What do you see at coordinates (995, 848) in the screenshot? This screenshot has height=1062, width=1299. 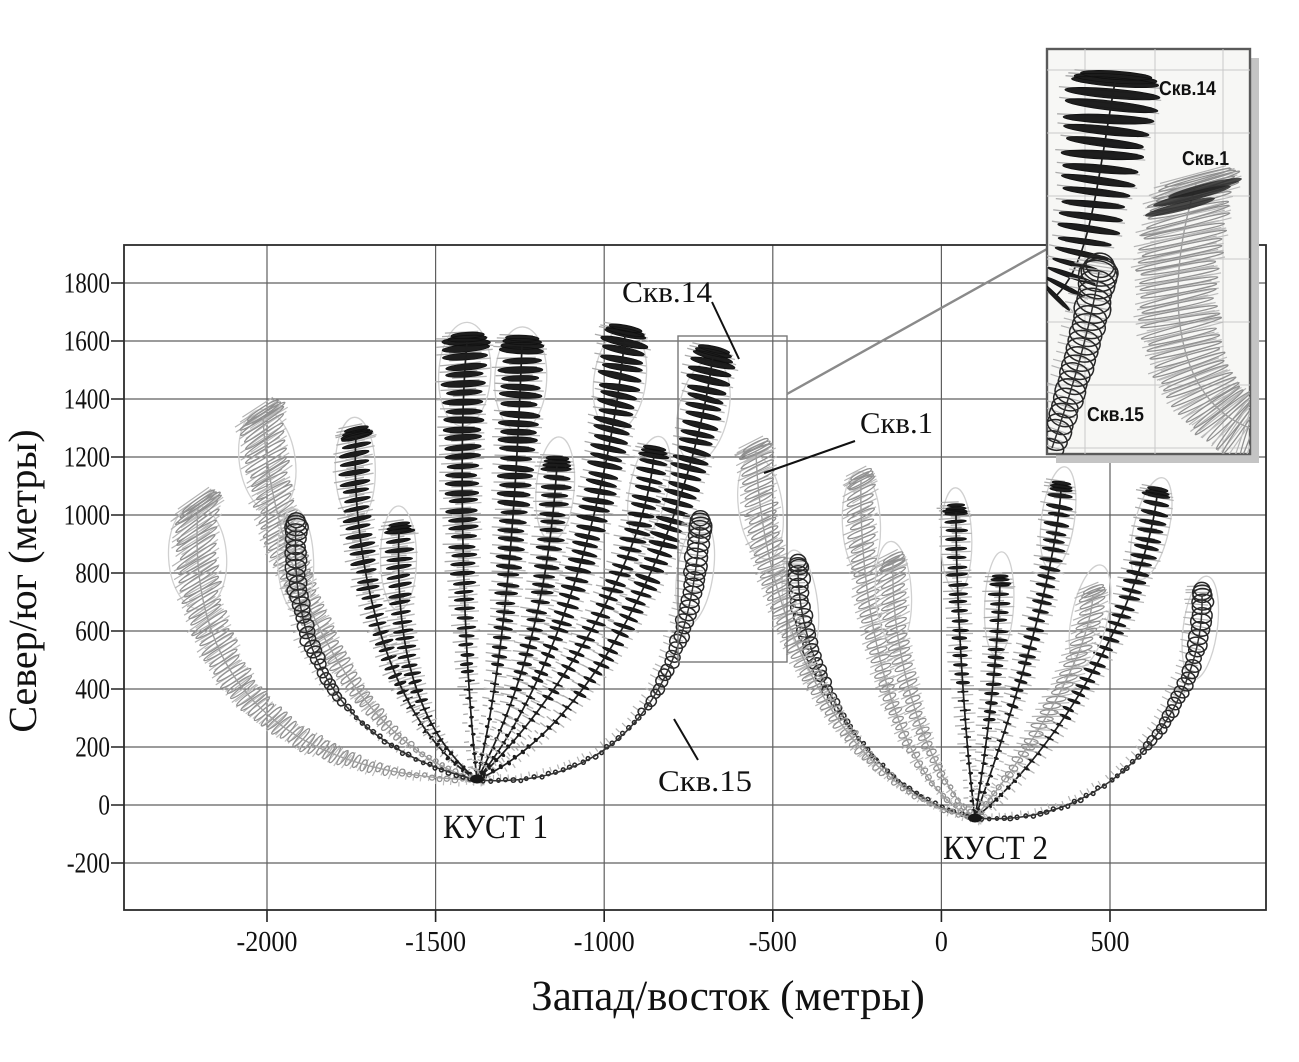 I see `svg-text: КУСТ 2` at bounding box center [995, 848].